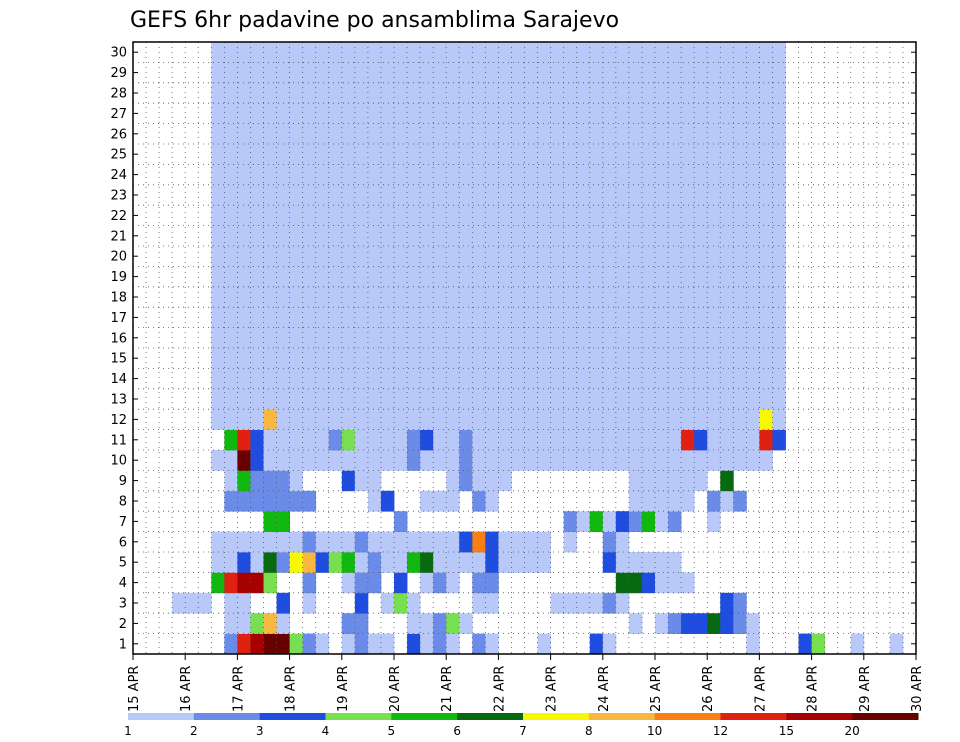 This screenshot has width=960, height=742. What do you see at coordinates (238, 689) in the screenshot?
I see `x-tick-label: 17 APR` at bounding box center [238, 689].